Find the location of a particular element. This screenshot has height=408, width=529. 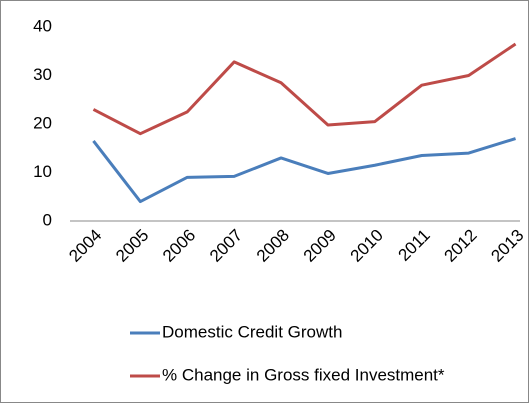

legend-label: % Change in Gross fixed Investment* is located at coordinates (303, 374).